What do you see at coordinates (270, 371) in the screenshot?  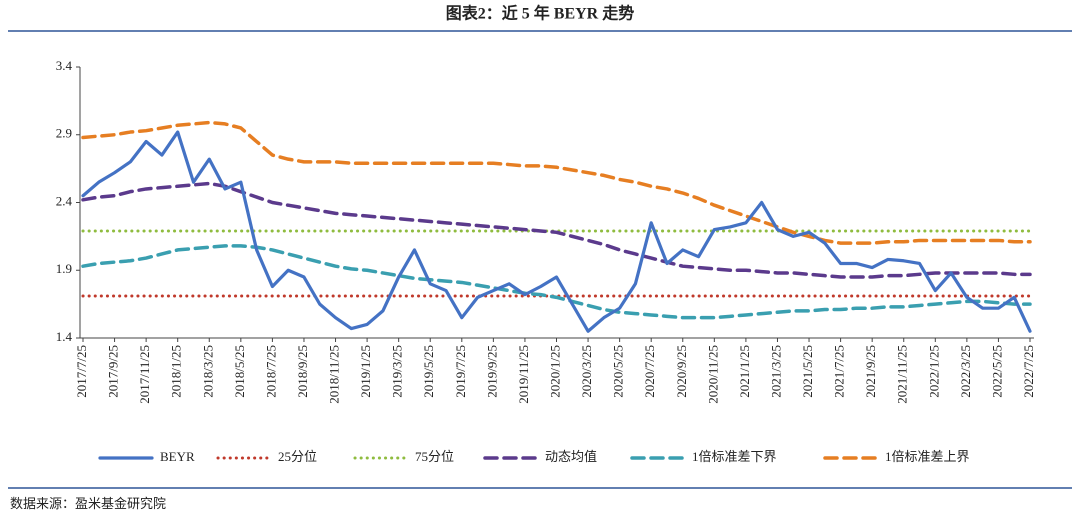 I see `x-tick-label: 2018/7/25` at bounding box center [270, 371].